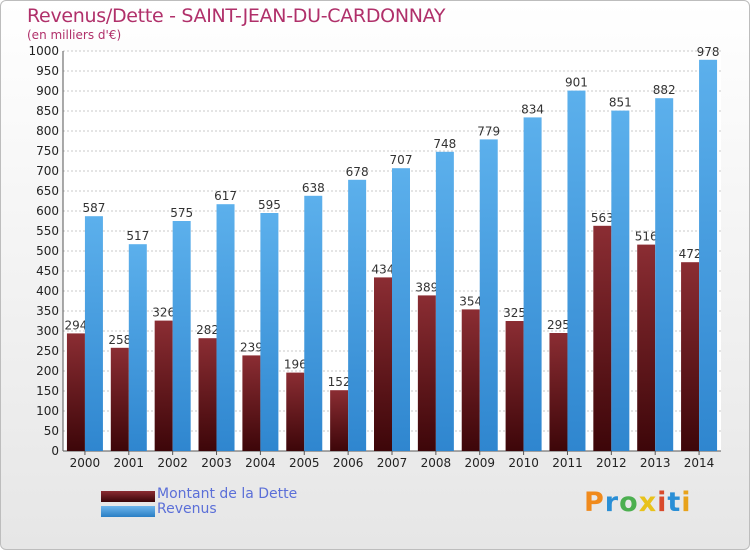  I want to click on legend-label-revenus: Revenus, so click(187, 509).